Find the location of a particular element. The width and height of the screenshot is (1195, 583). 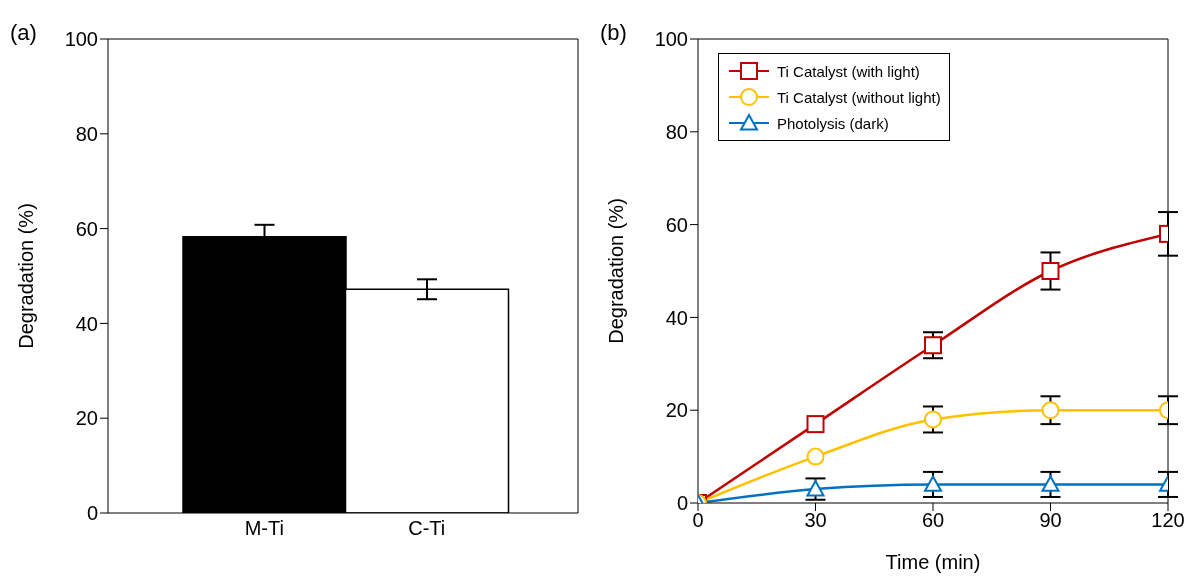

legend-label: Photolysis (dark) is located at coordinates (833, 123).